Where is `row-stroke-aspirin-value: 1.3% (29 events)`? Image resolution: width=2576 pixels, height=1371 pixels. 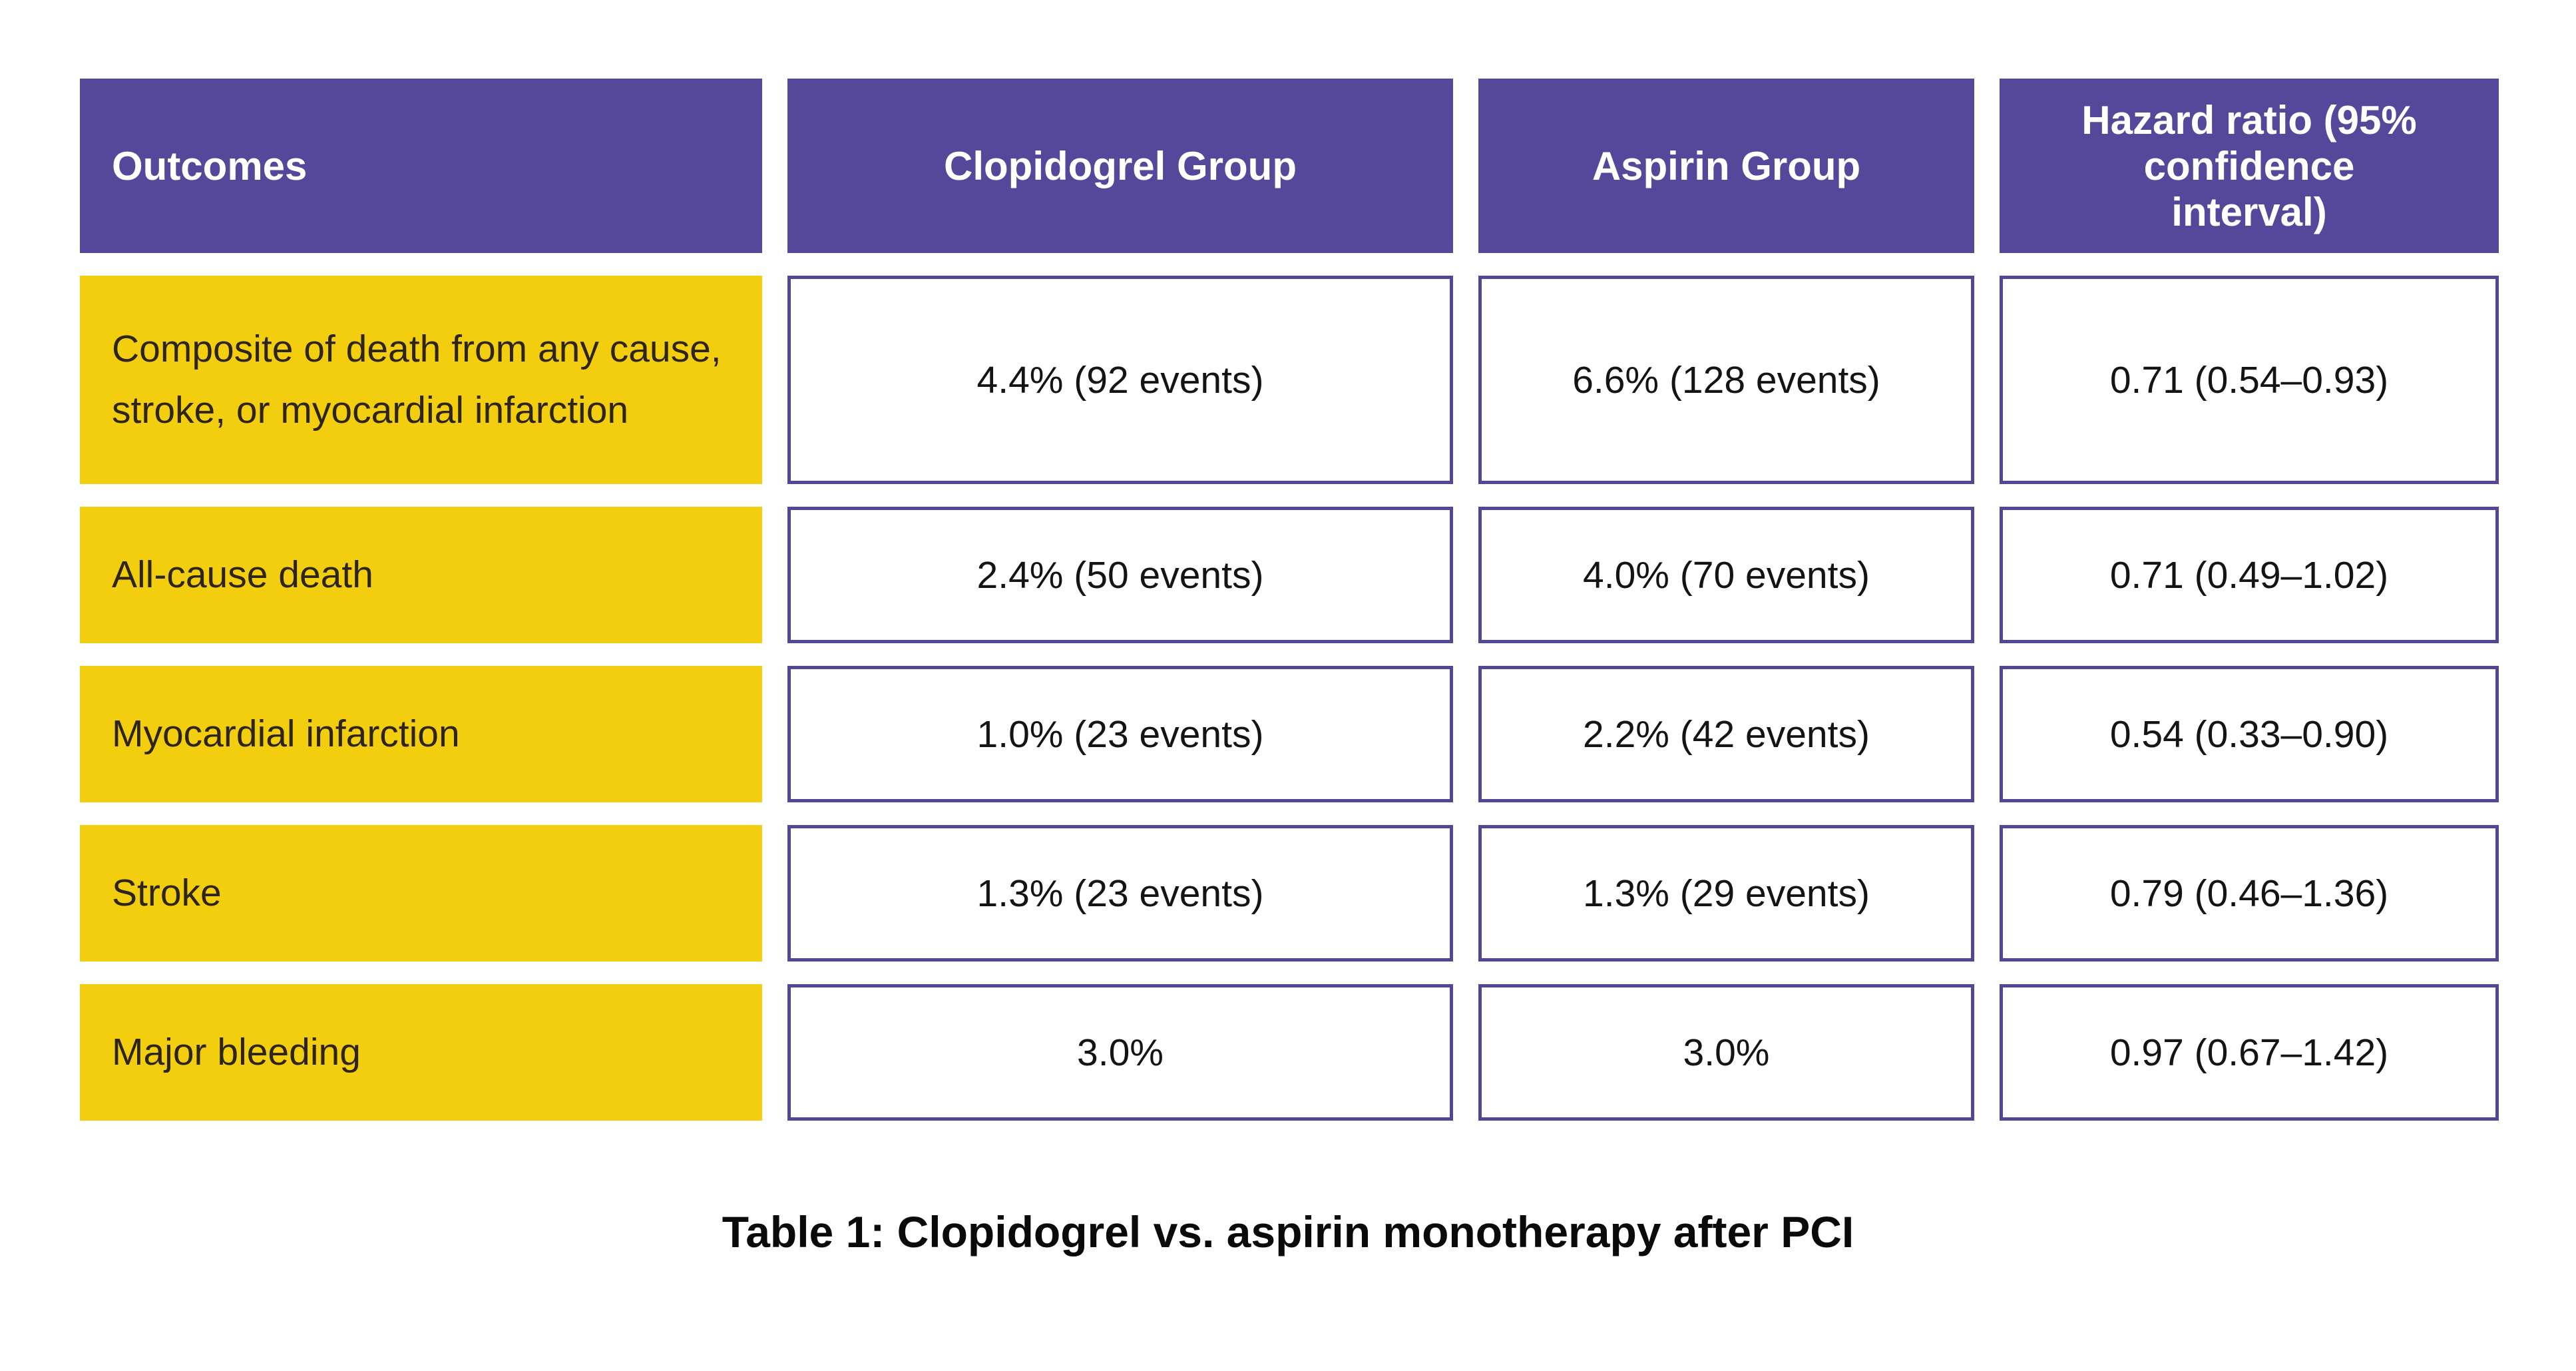 row-stroke-aspirin-value: 1.3% (29 events) is located at coordinates (1726, 893).